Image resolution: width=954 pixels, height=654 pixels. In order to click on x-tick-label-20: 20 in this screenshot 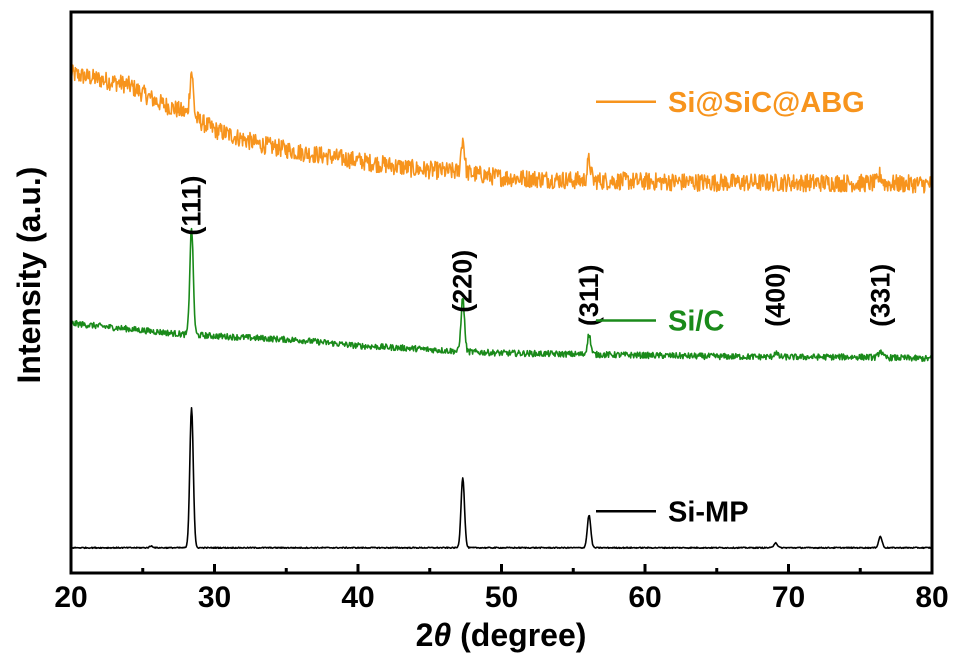, I will do `click(70, 597)`.